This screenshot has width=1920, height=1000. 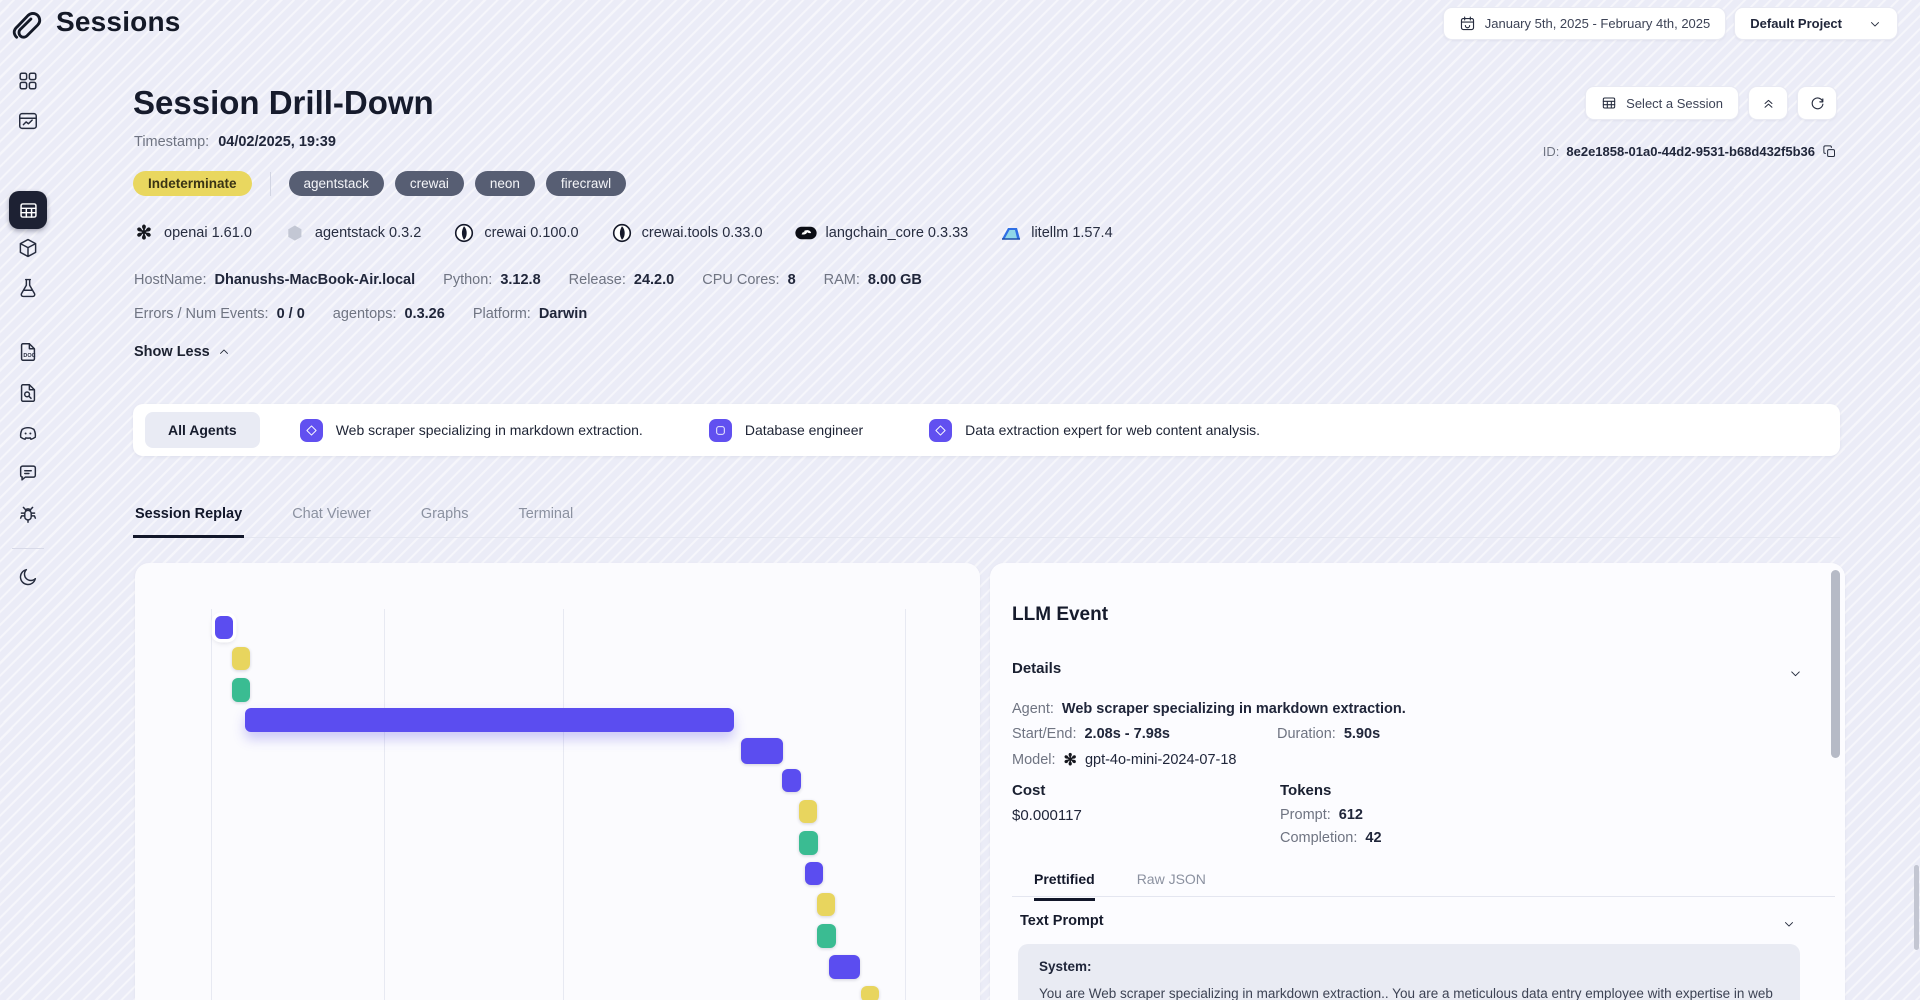 What do you see at coordinates (1916, 907) in the screenshot?
I see `window-scrollbar` at bounding box center [1916, 907].